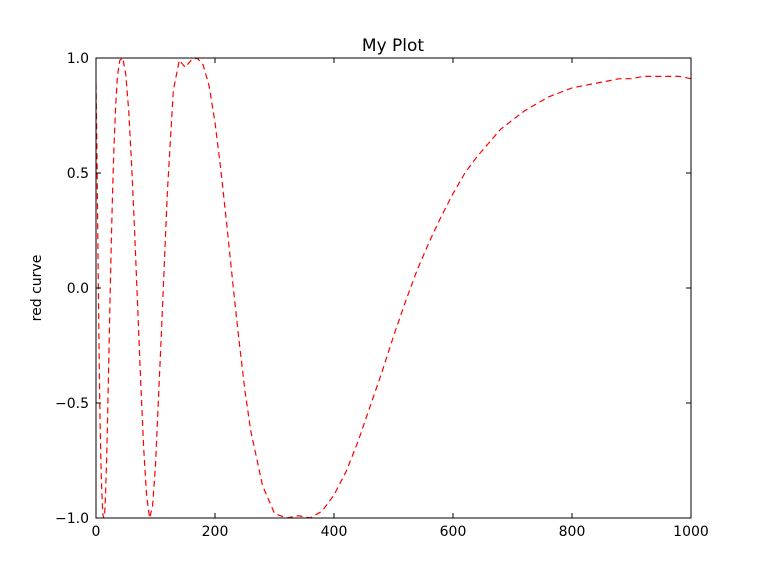 The width and height of the screenshot is (768, 576). Describe the element at coordinates (37, 288) in the screenshot. I see `y-axis-label: red curve` at that location.